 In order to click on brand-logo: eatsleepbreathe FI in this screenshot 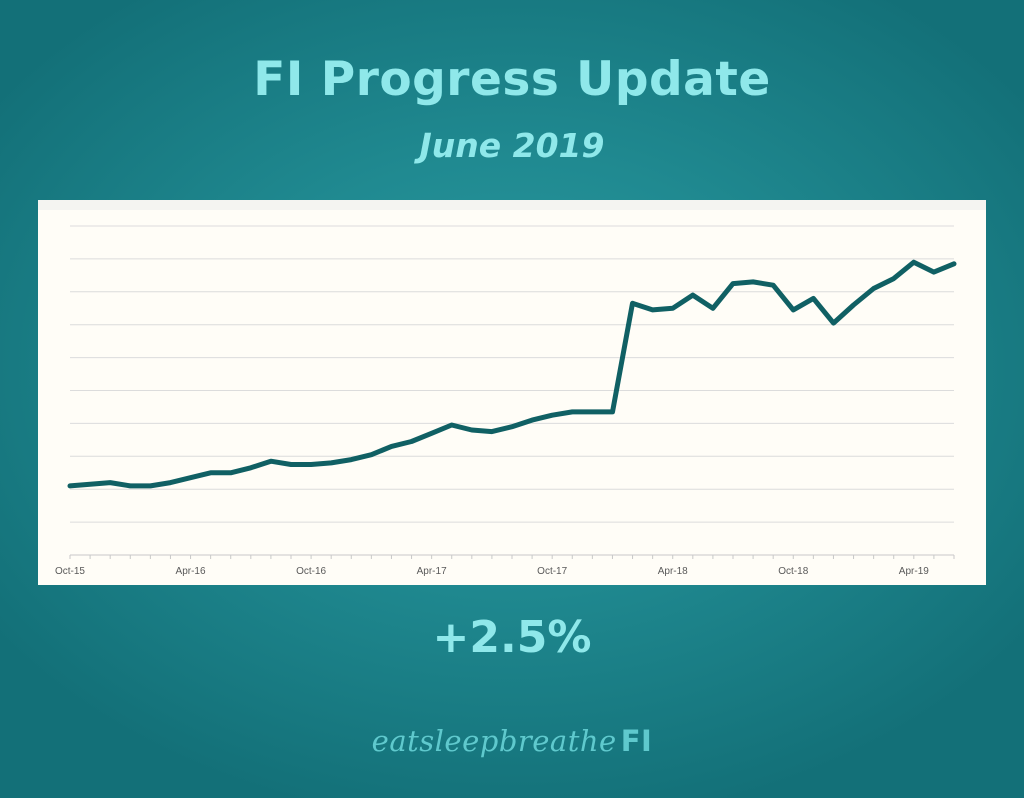, I will do `click(512, 741)`.